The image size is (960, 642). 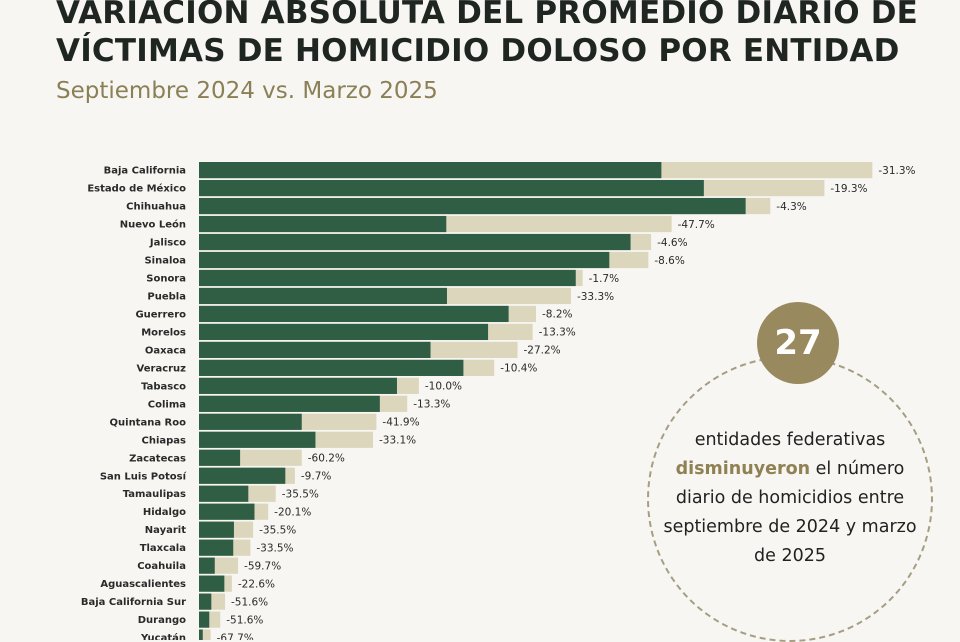 I want to click on category-label: Chiapas, so click(x=164, y=440).